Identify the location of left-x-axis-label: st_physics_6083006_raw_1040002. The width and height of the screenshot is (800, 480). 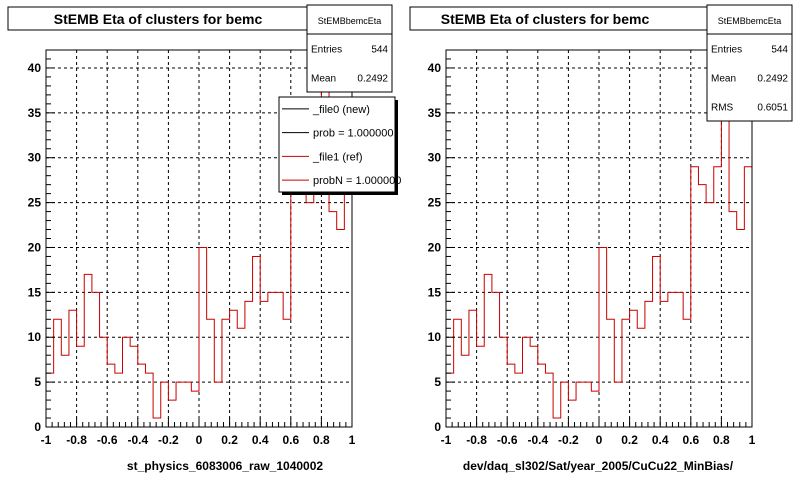
(225, 466).